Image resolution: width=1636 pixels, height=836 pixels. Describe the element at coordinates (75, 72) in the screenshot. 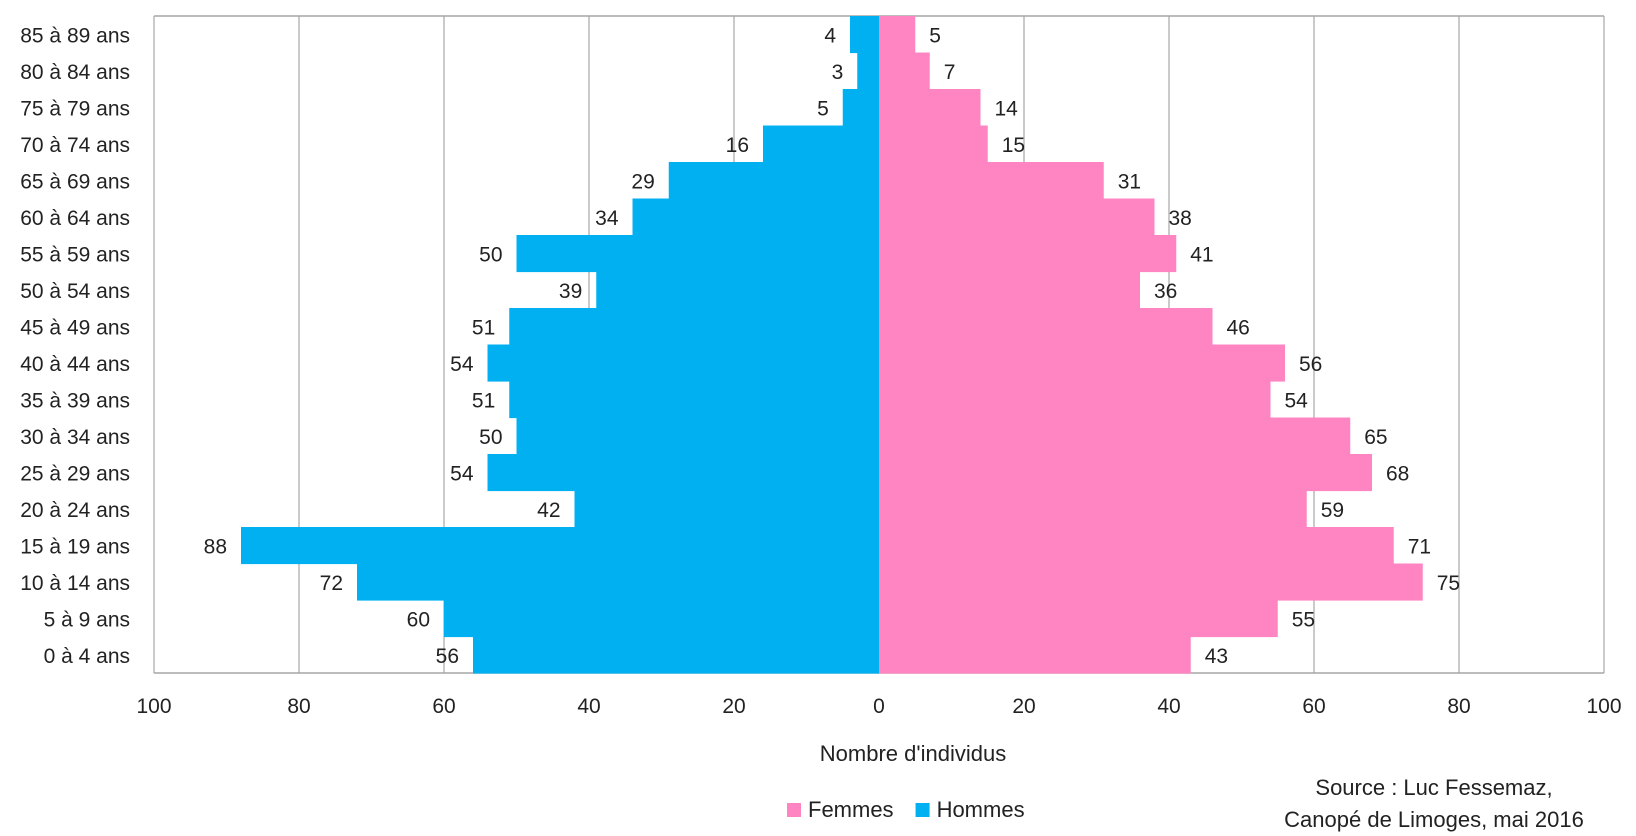

I see `category-label: 80 à 84 ans` at that location.